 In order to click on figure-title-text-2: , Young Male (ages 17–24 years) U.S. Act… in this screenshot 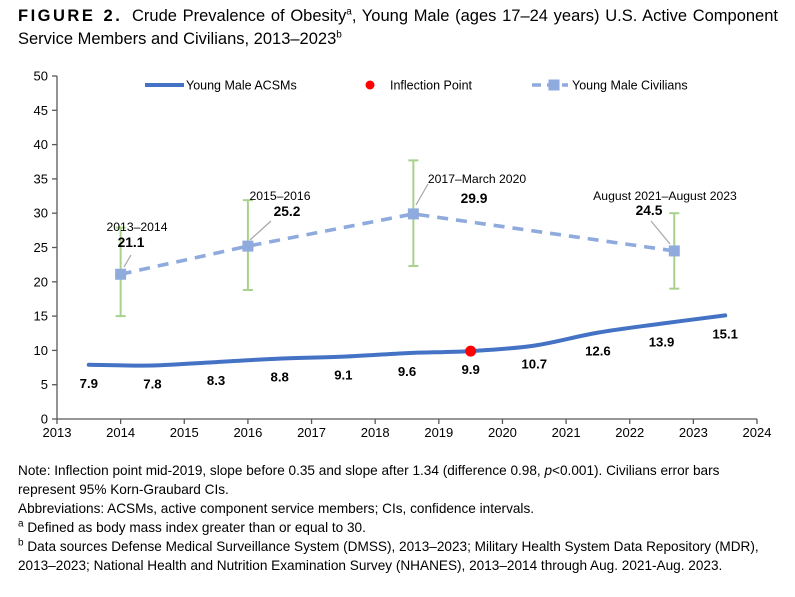, I will do `click(398, 27)`.